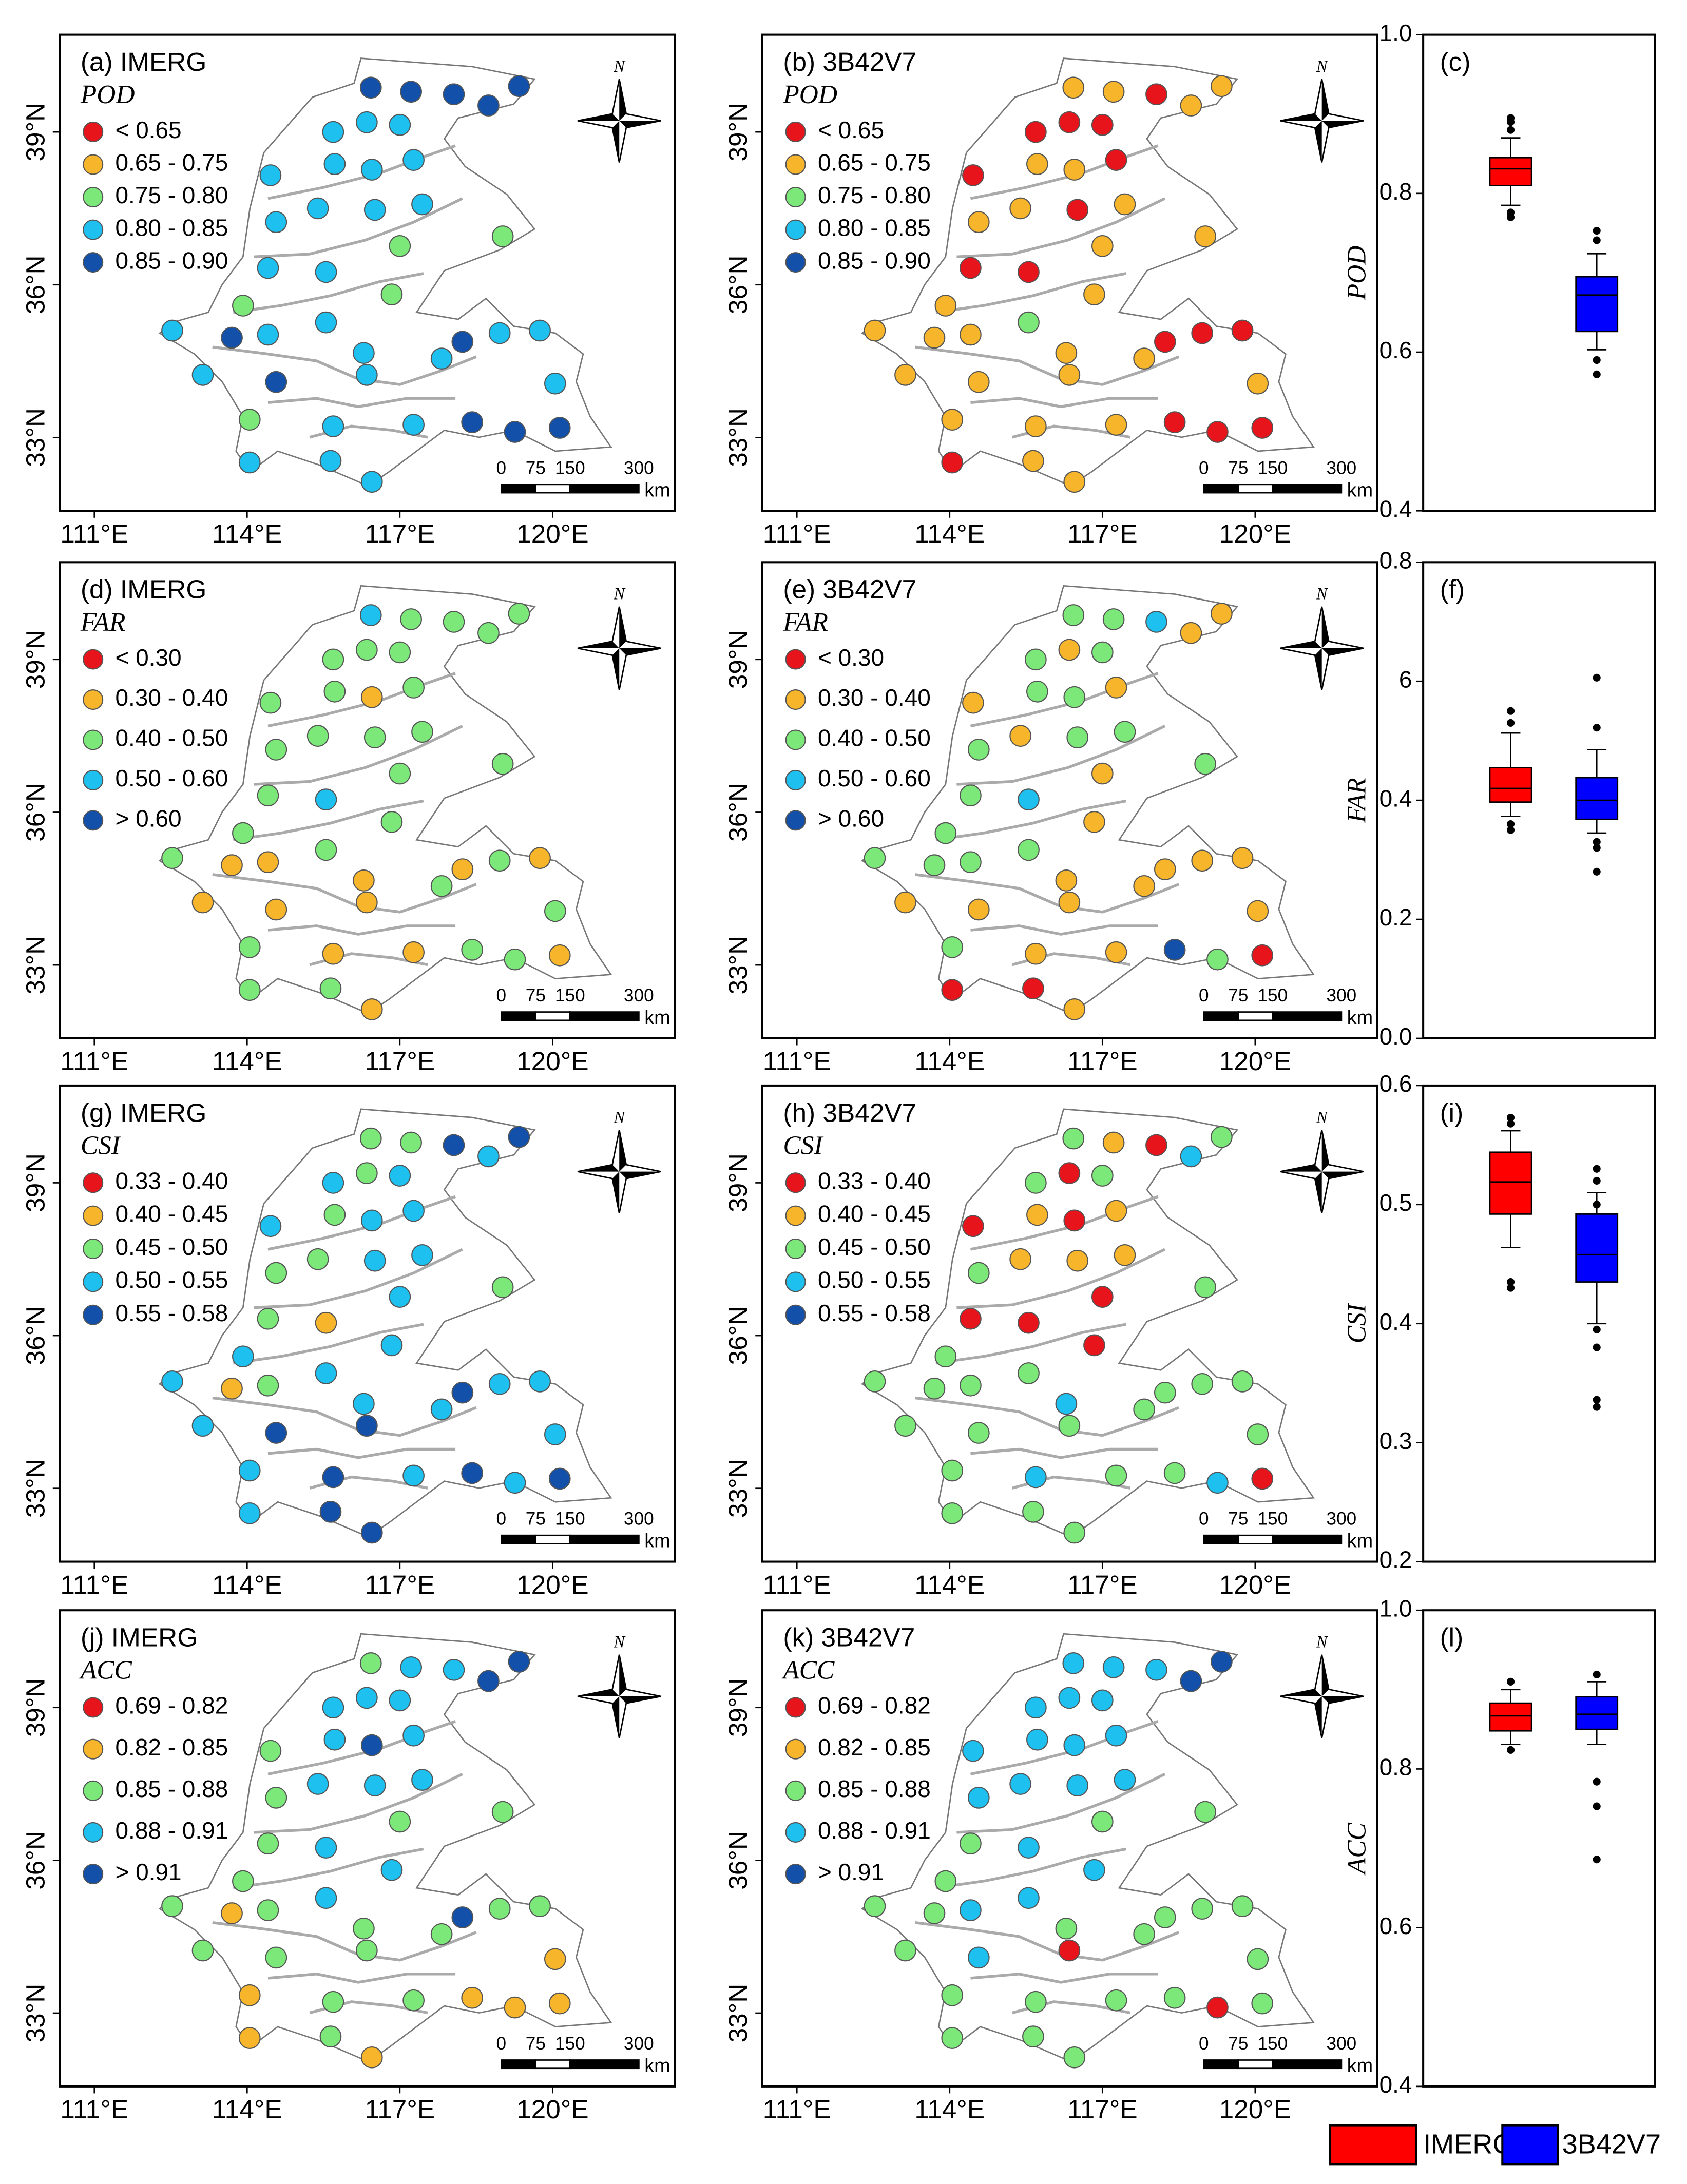  Describe the element at coordinates (1360, 1018) in the screenshot. I see `scale-unit: km` at that location.